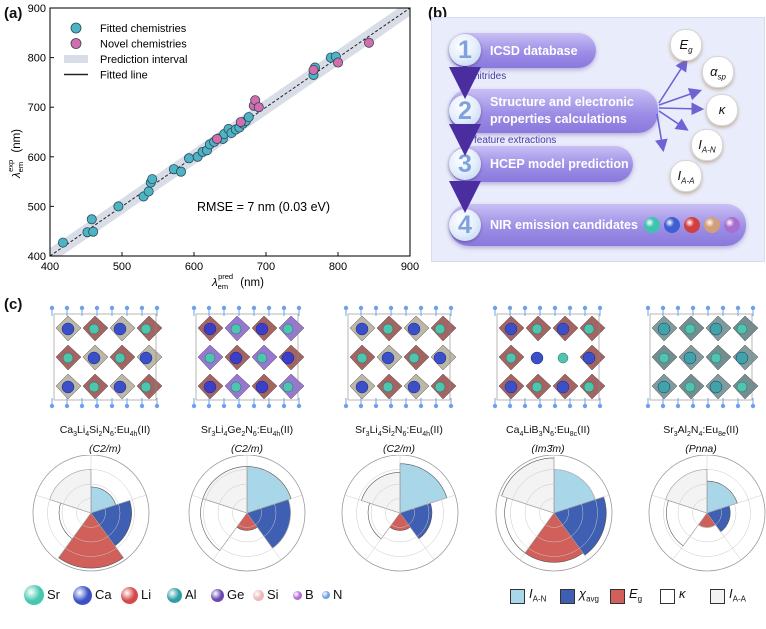 This screenshot has height=629, width=766. What do you see at coordinates (297, 595) in the screenshot?
I see `element-ball-b` at bounding box center [297, 595].